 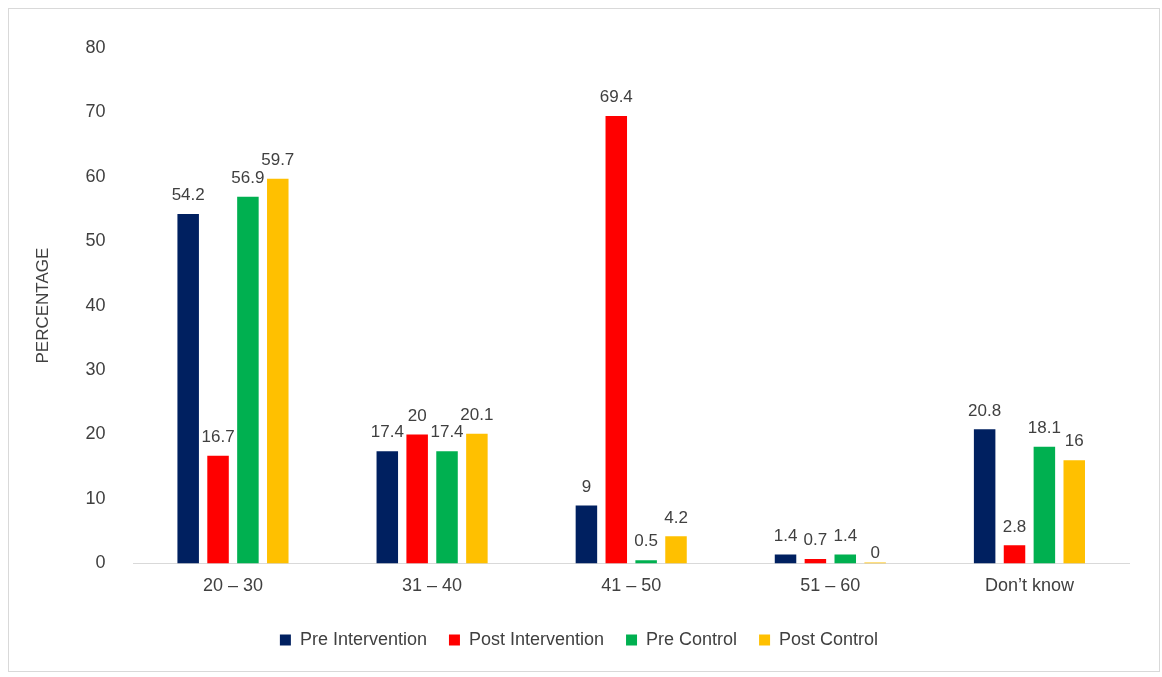 I want to click on y-tick-label: 10, so click(x=95, y=497).